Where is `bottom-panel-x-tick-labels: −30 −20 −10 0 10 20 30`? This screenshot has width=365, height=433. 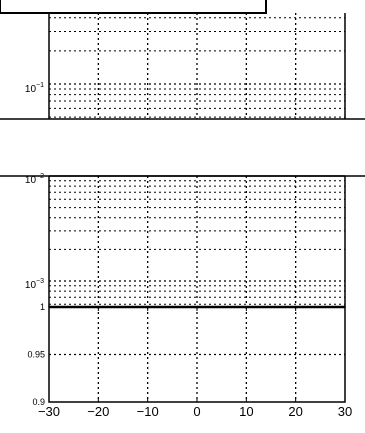 bottom-panel-x-tick-labels: −30 −20 −10 0 10 20 30 is located at coordinates (195, 411).